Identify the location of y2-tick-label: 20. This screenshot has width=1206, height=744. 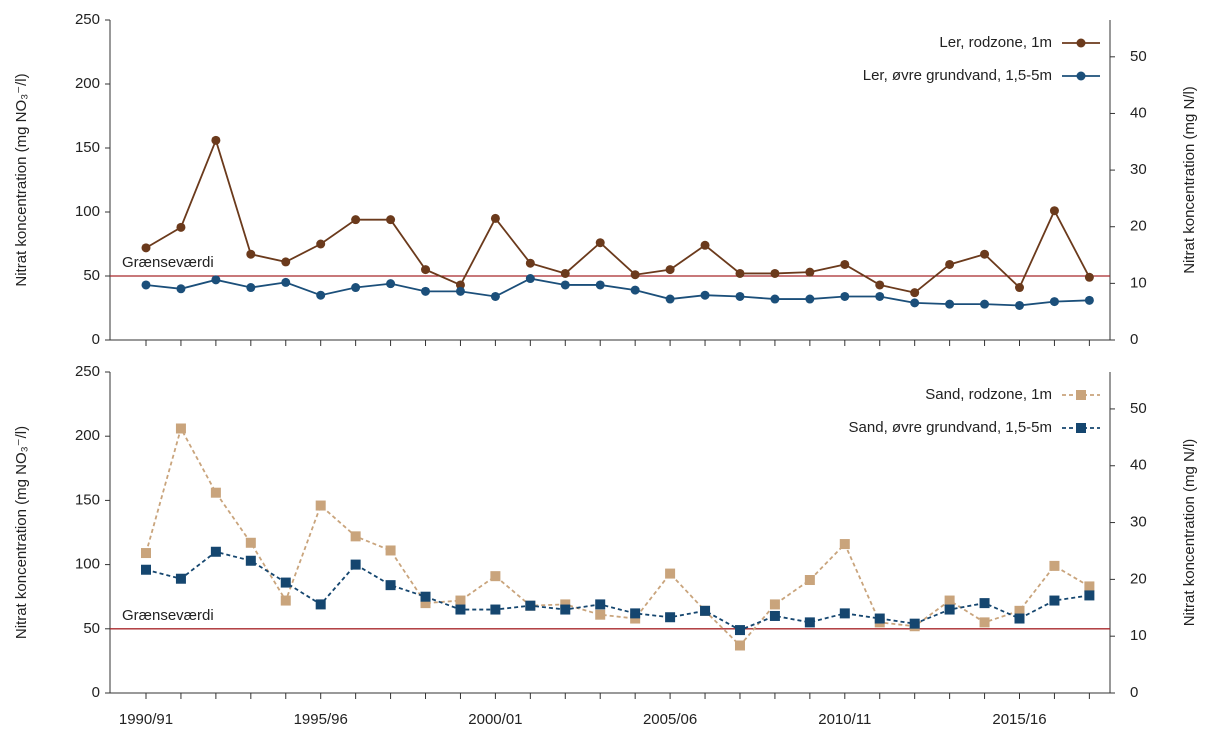
(1138, 226).